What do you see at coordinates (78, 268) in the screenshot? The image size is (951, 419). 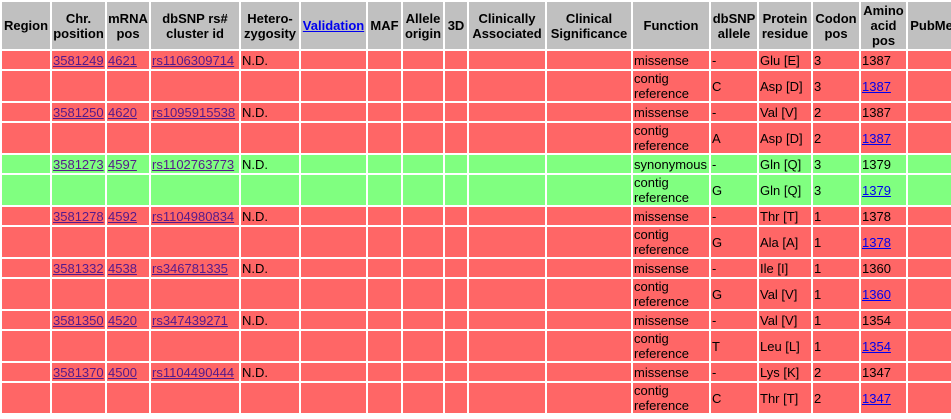 I see `chr-position-cell-link: 3581332` at bounding box center [78, 268].